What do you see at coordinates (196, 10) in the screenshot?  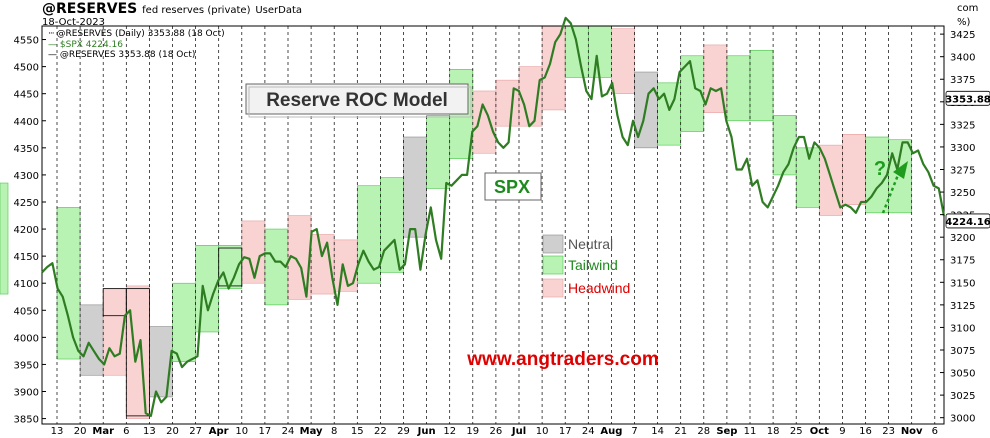 I see `symbol-description: fed reserves (private)` at bounding box center [196, 10].